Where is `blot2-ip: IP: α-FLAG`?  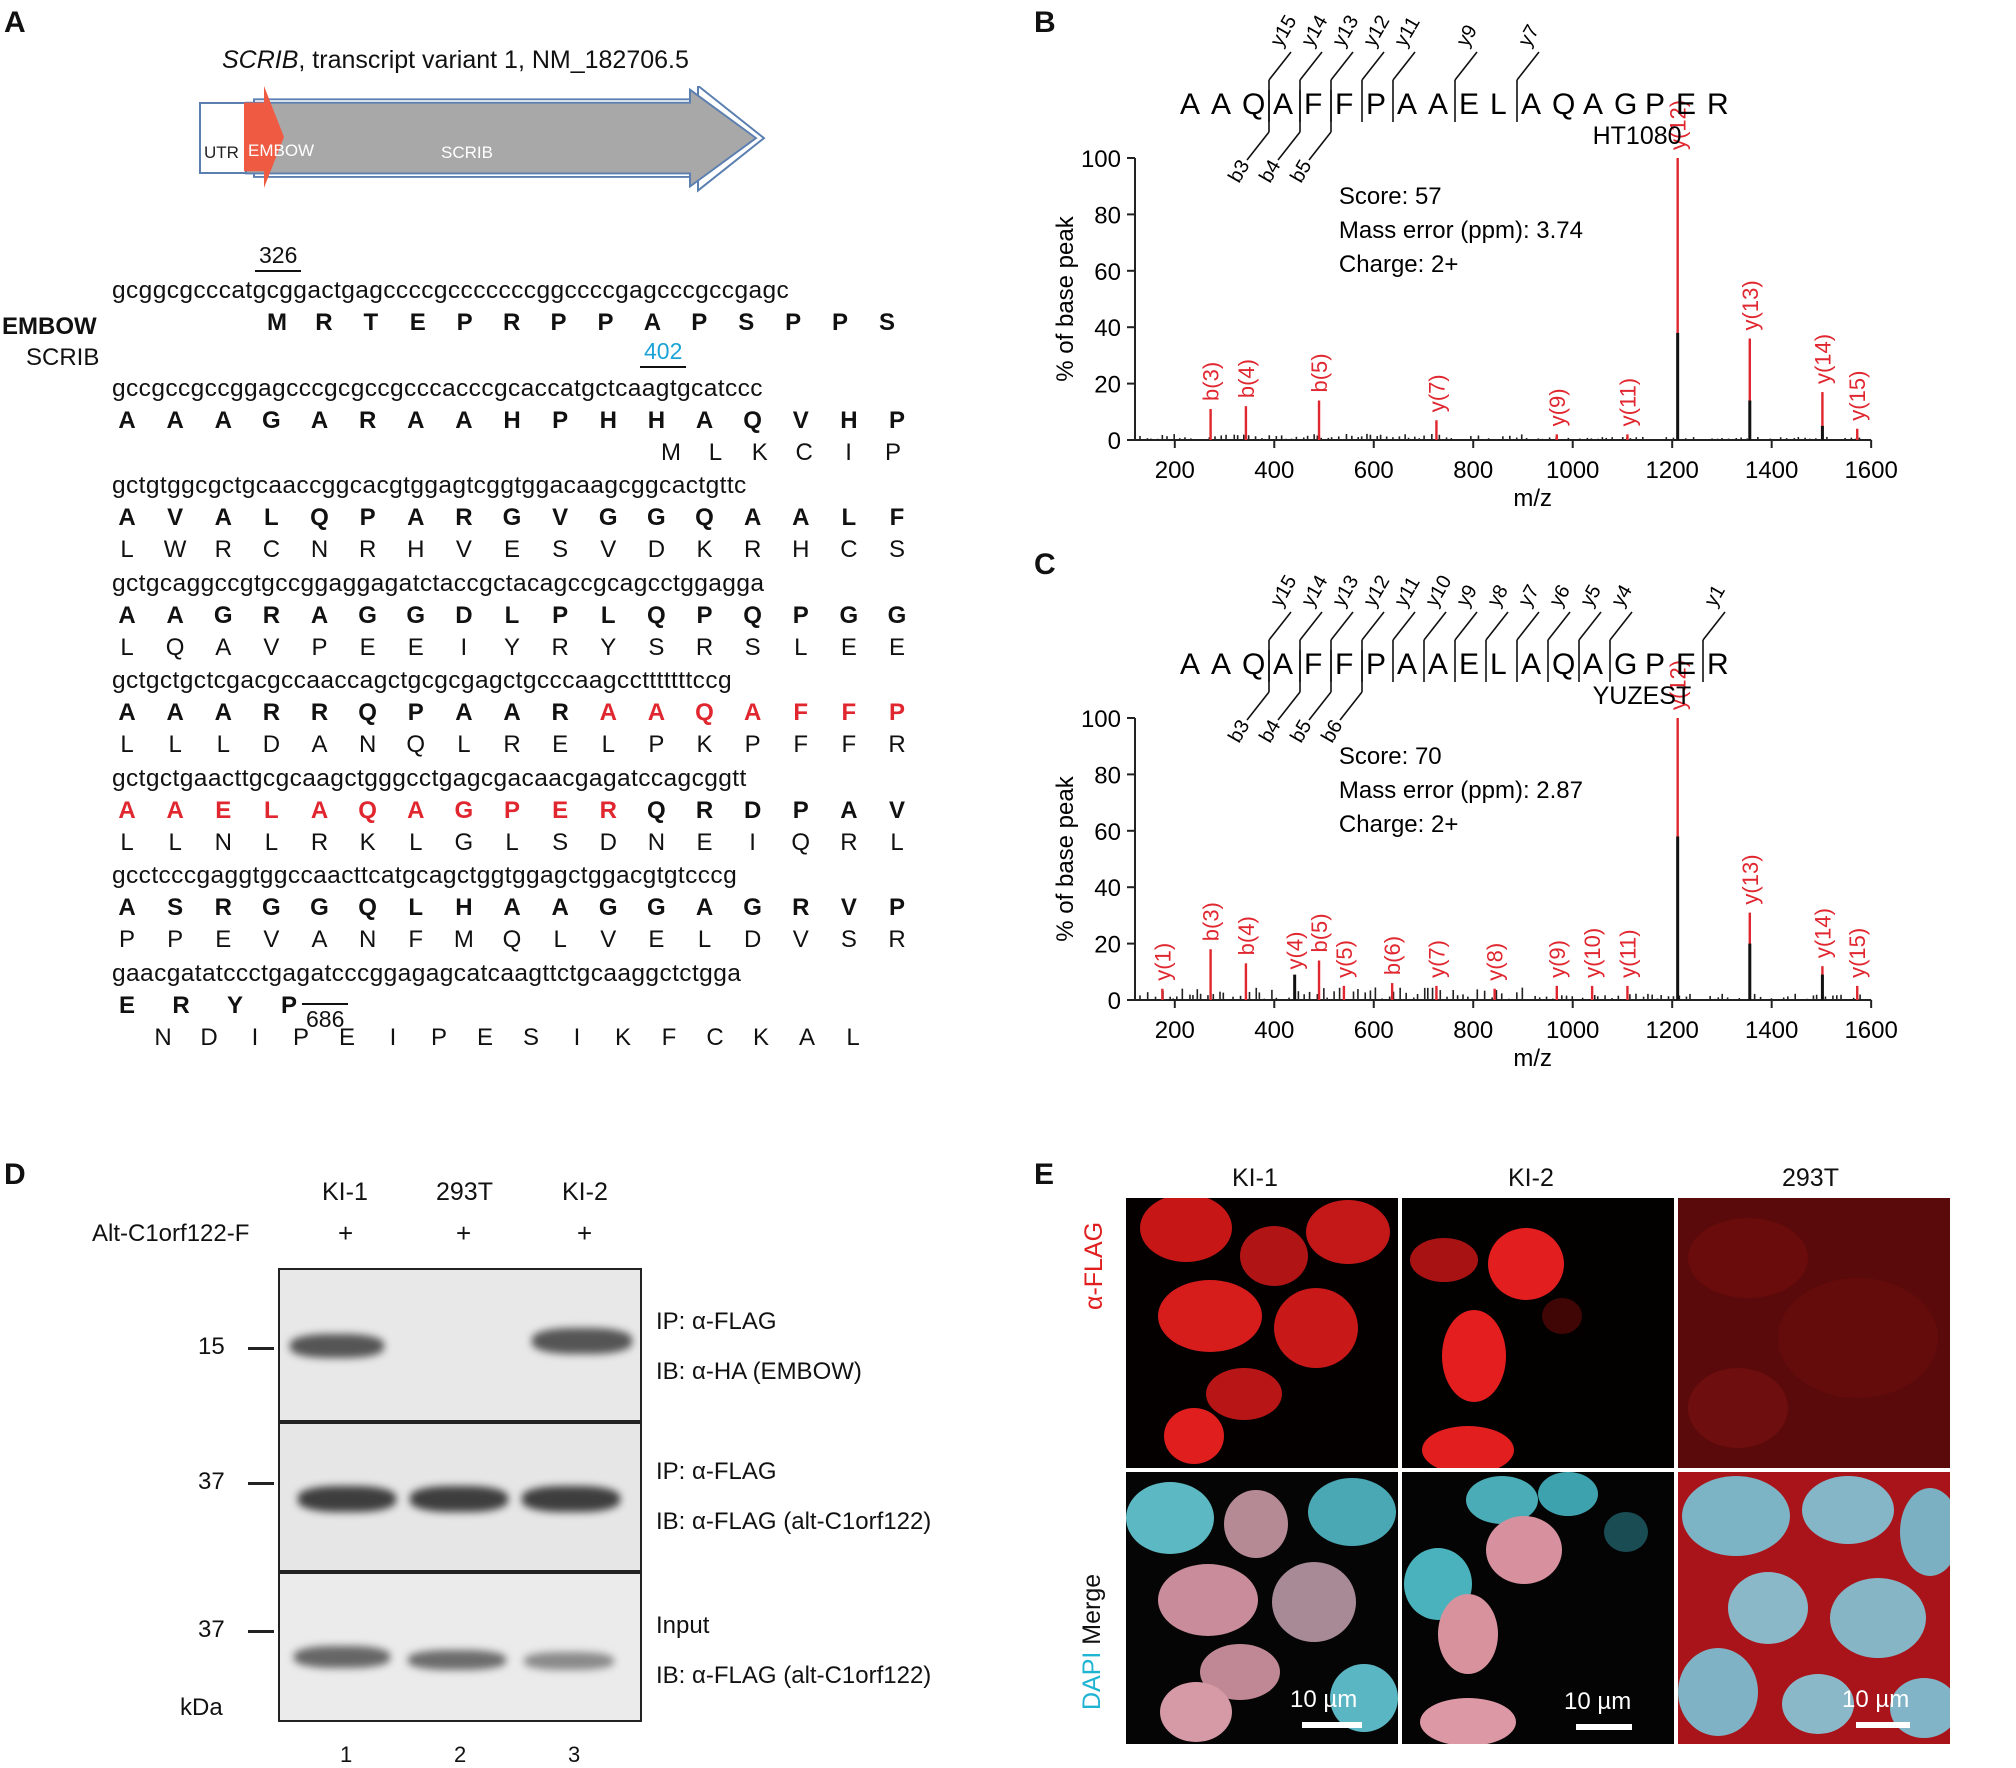 blot2-ip: IP: α-FLAG is located at coordinates (716, 1471).